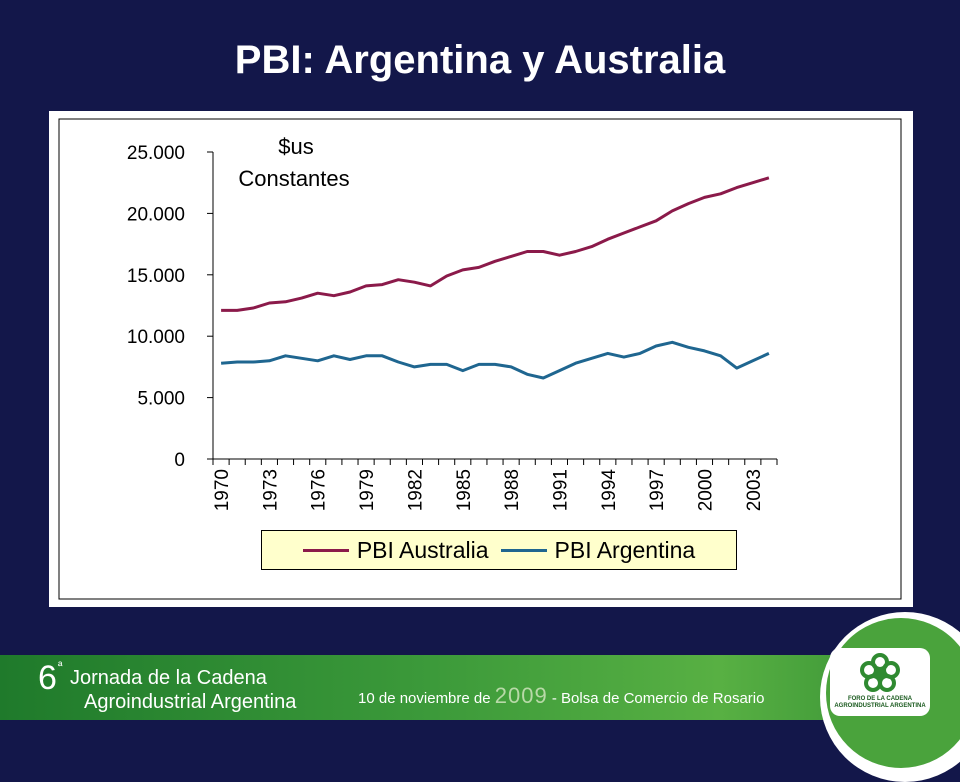 The image size is (960, 782). Describe the element at coordinates (657, 490) in the screenshot. I see `x-tick-label: 1997` at that location.